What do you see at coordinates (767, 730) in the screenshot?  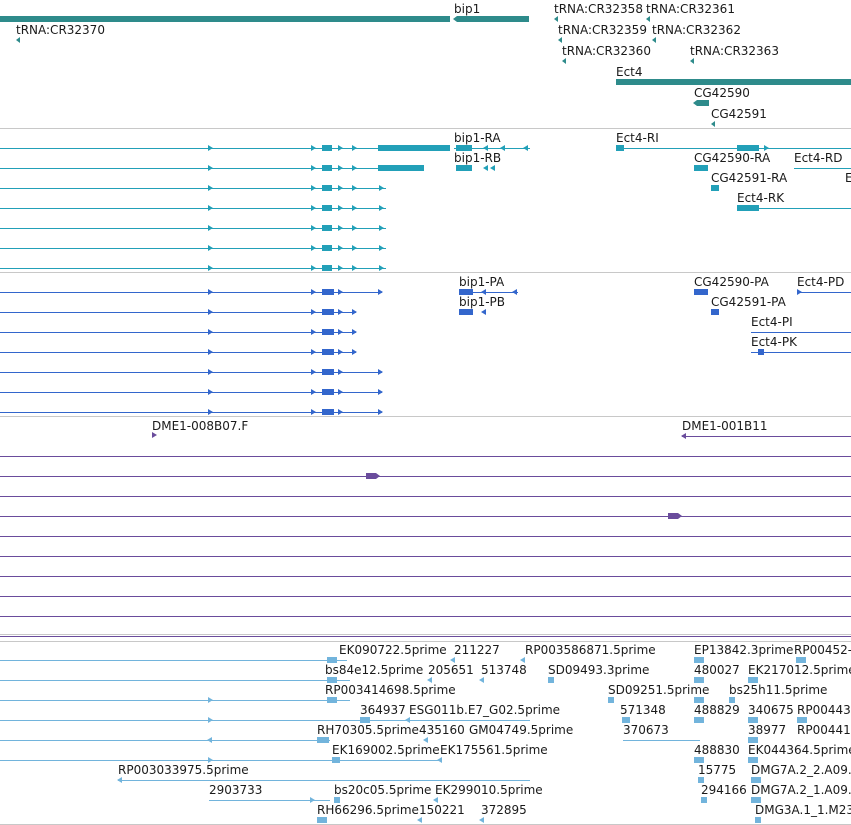 I see `est-label: 38977` at bounding box center [767, 730].